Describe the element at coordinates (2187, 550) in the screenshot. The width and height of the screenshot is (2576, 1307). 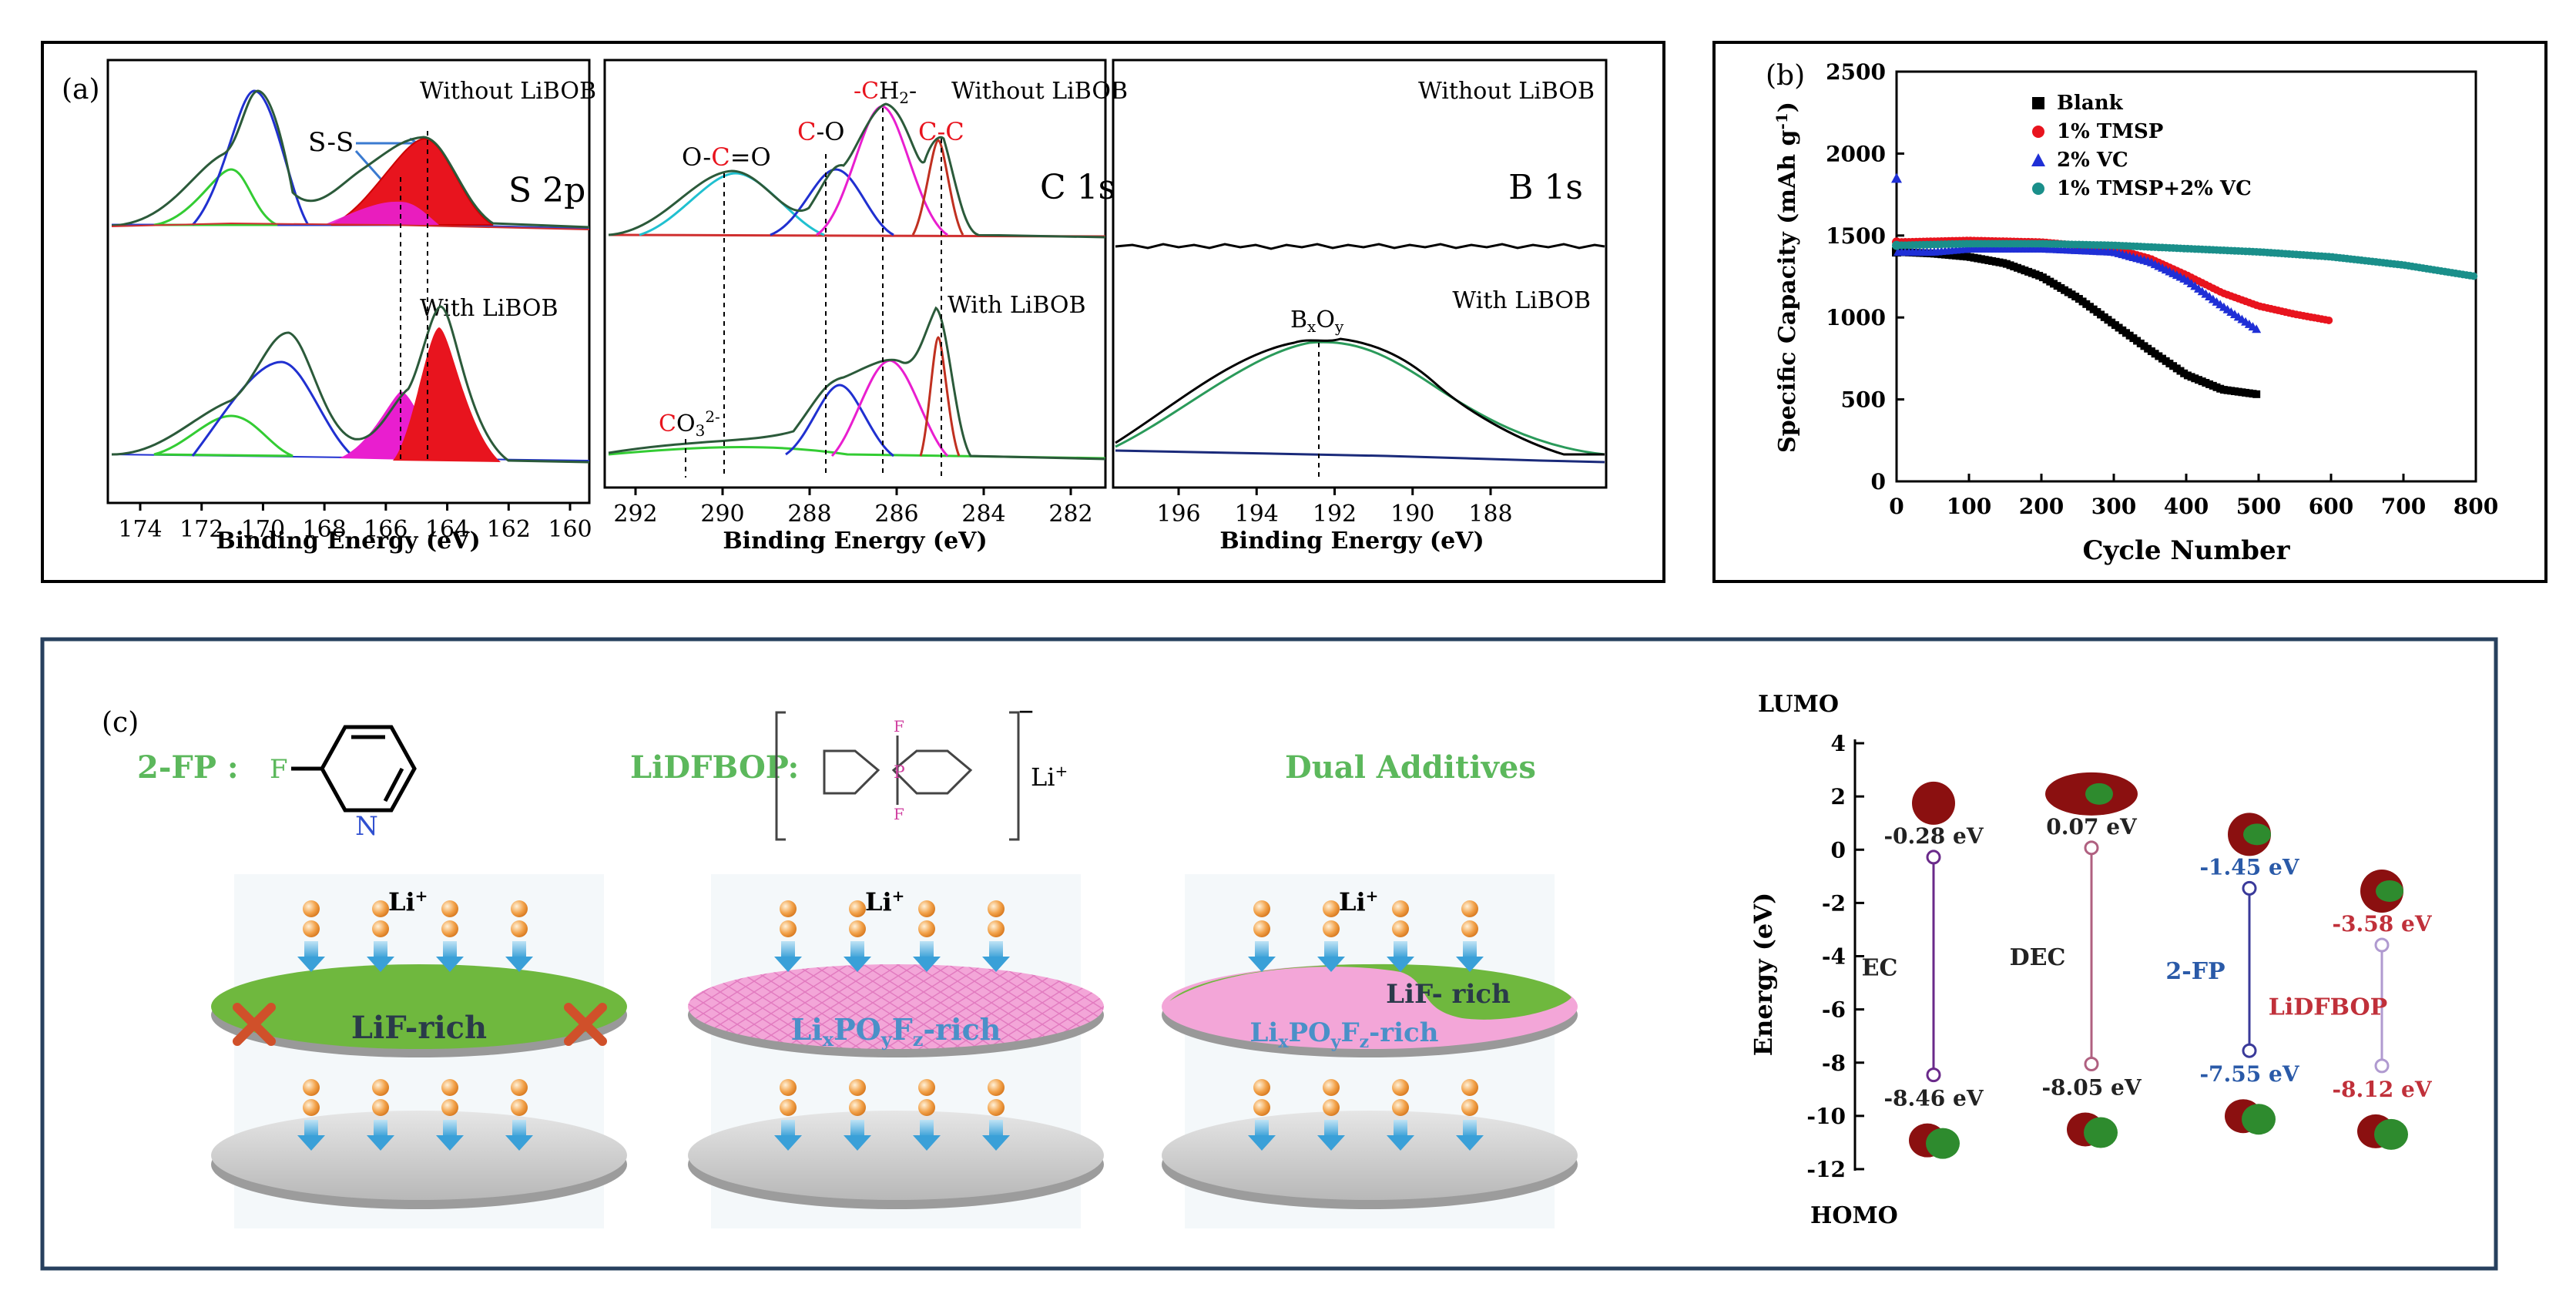
I see `cycle-chart-xlabel: Cycle Number` at that location.